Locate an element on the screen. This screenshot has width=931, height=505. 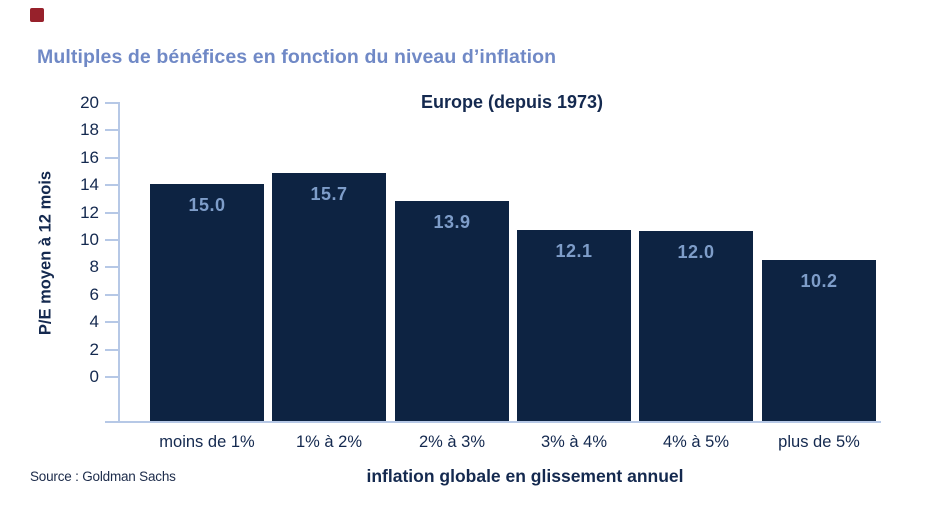
y-tick-label: 12 is located at coordinates (89, 212).